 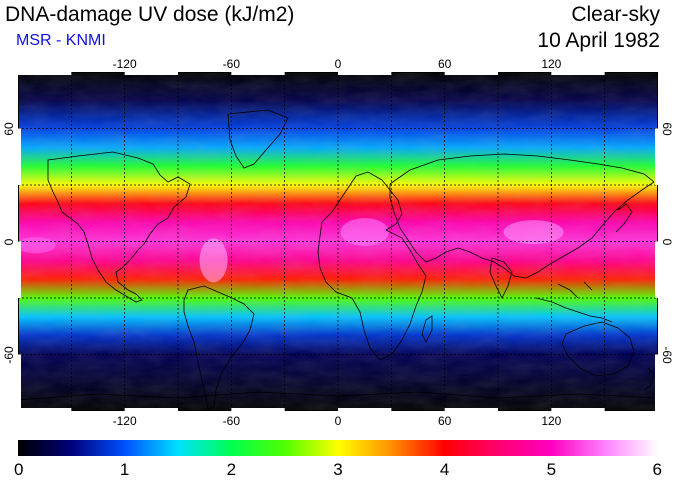 What do you see at coordinates (615, 14) in the screenshot?
I see `sky-condition-label: Clear-sky` at bounding box center [615, 14].